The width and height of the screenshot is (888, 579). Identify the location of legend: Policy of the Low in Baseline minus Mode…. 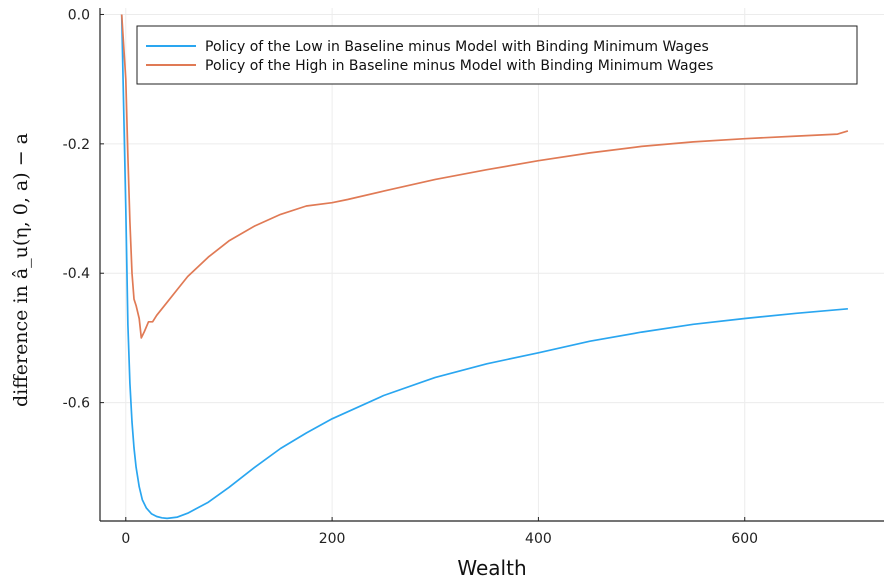
(497, 55).